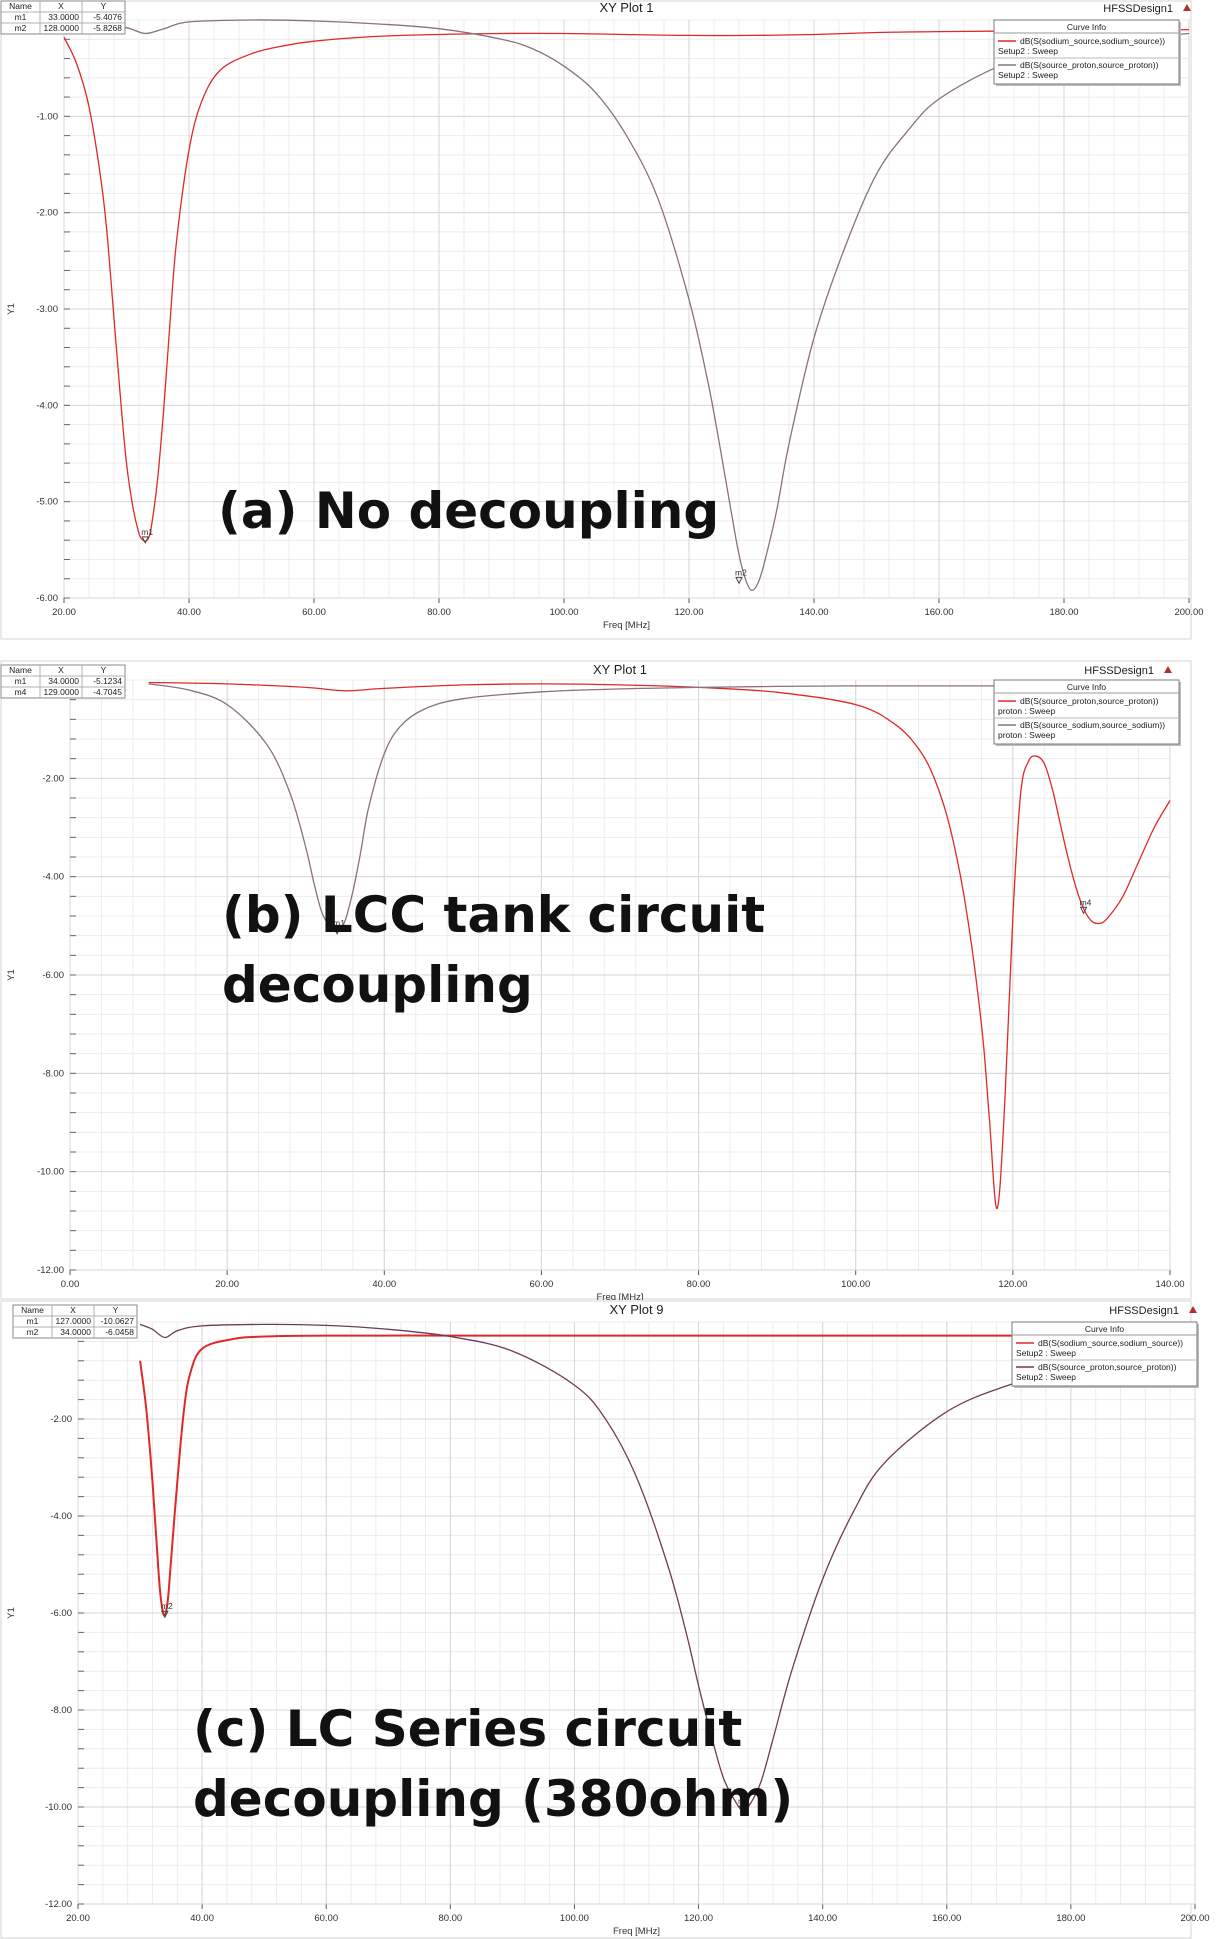 The width and height of the screenshot is (1221, 1939). I want to click on corner-triangle-icon, so click(1168, 669).